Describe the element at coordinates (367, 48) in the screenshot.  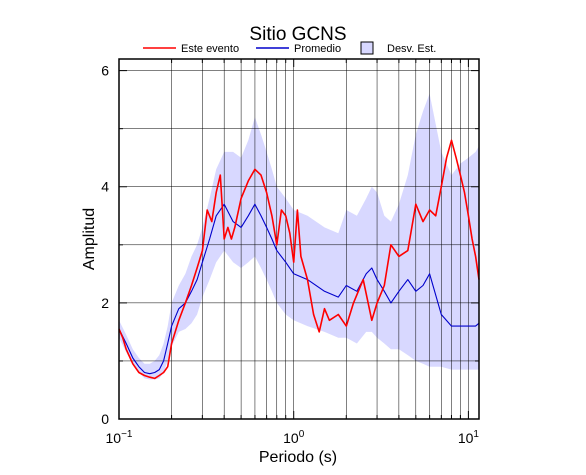
I see `legend-swatch-desv-est` at that location.